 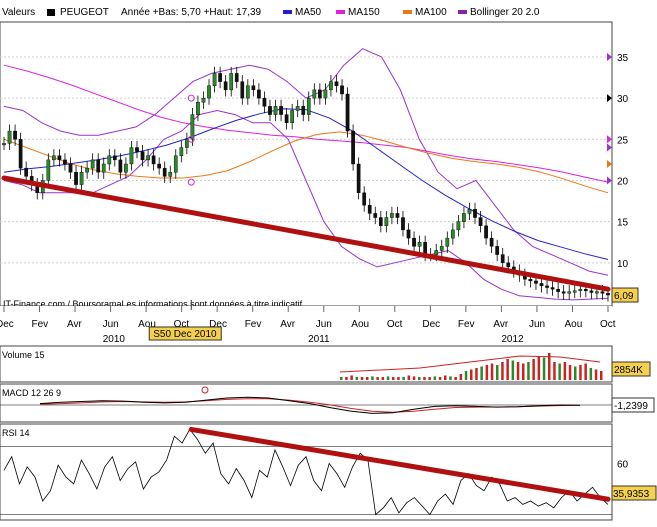 I want to click on price-y-axis: 10 15 20 25 30 35 6,09, so click(x=625, y=178).